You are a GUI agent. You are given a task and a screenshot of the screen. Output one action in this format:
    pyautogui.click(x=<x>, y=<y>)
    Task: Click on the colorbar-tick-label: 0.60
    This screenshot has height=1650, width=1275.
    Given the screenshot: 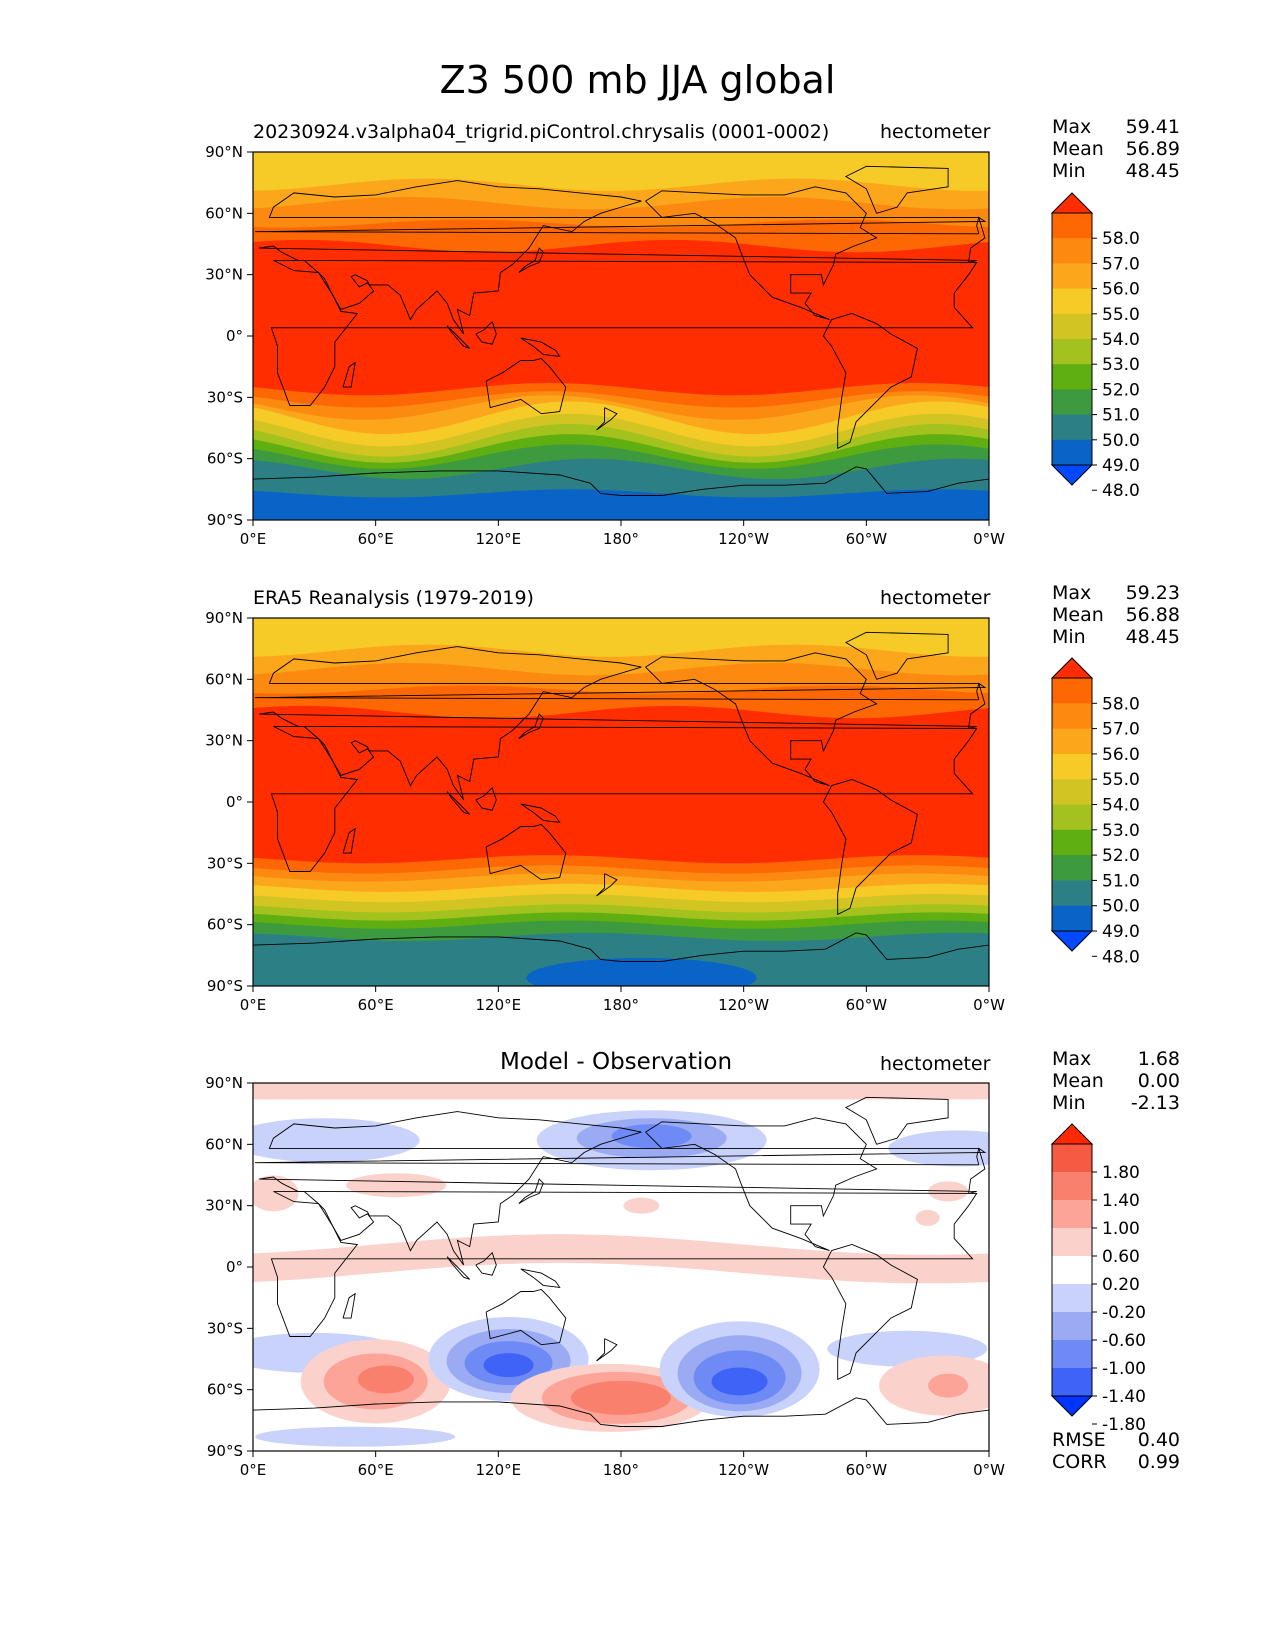 What is the action you would take?
    pyautogui.click(x=1121, y=1257)
    